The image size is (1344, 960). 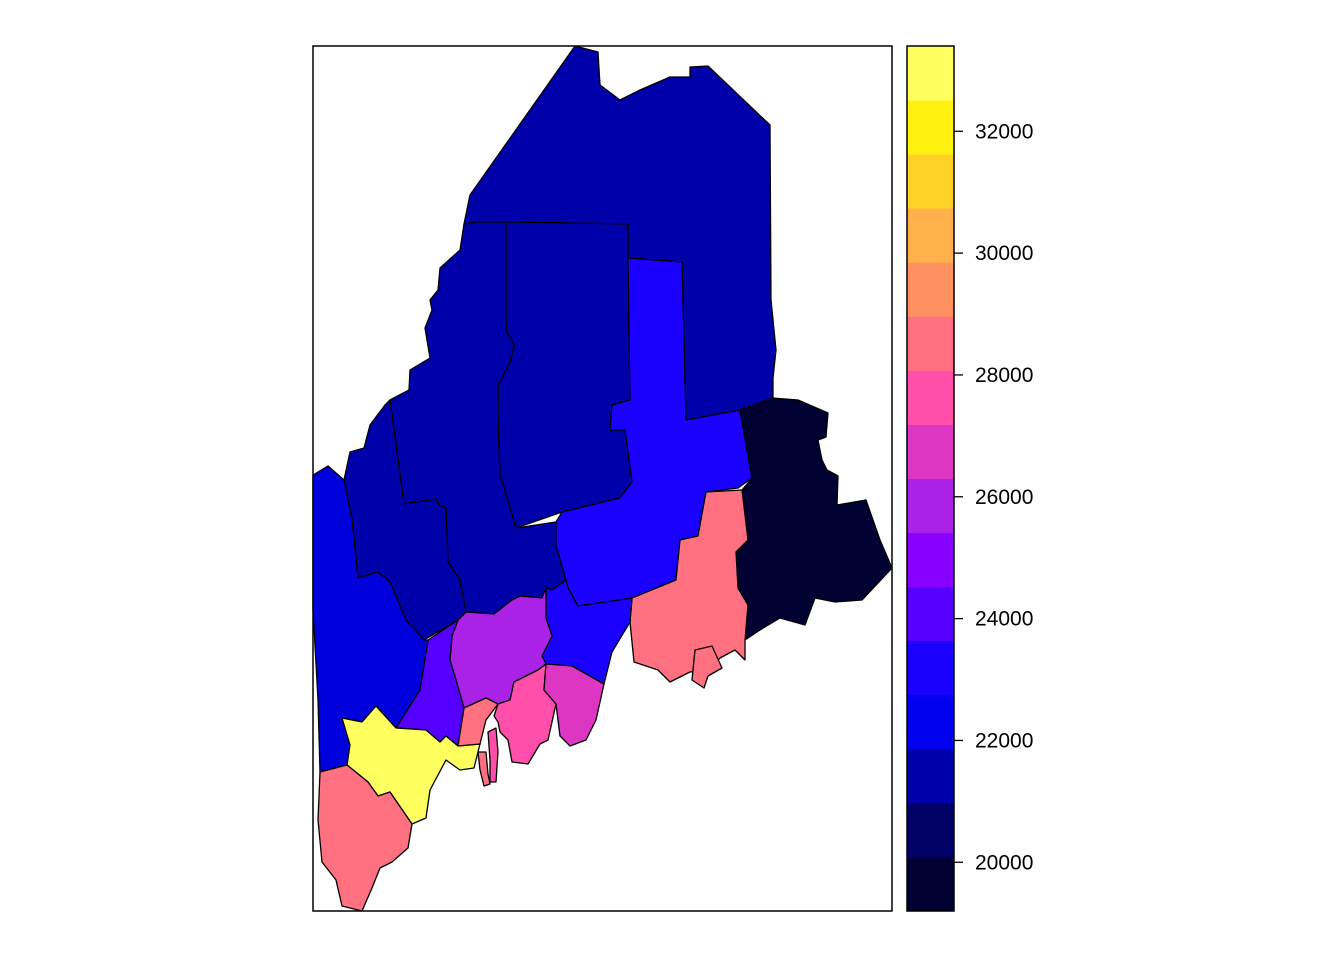 I want to click on color-key-tick-label: 26000, so click(x=1004, y=497).